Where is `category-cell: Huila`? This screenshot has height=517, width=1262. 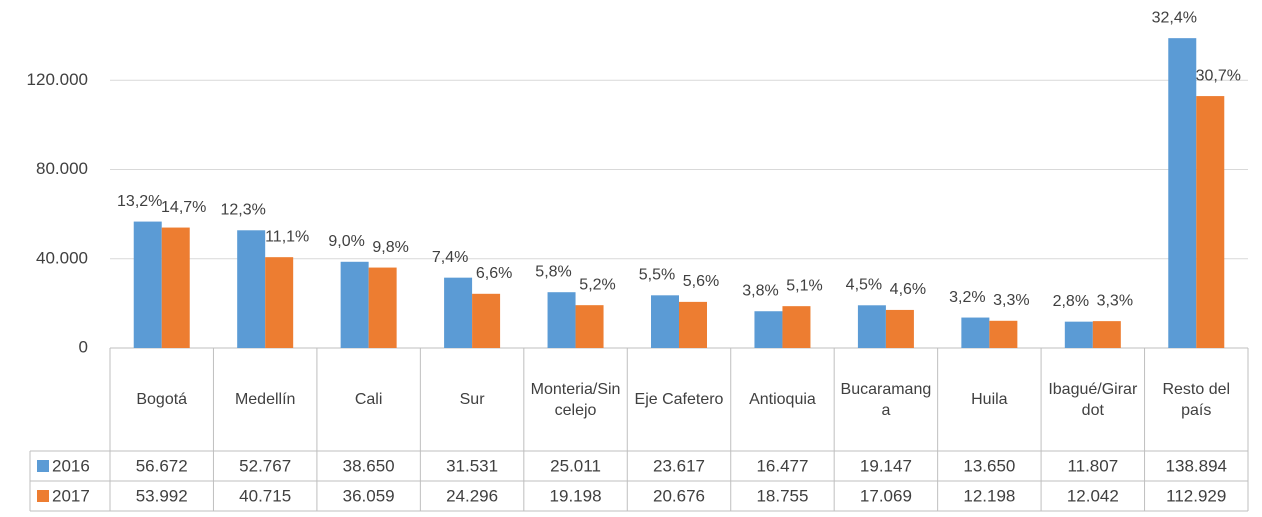
category-cell: Huila is located at coordinates (989, 399).